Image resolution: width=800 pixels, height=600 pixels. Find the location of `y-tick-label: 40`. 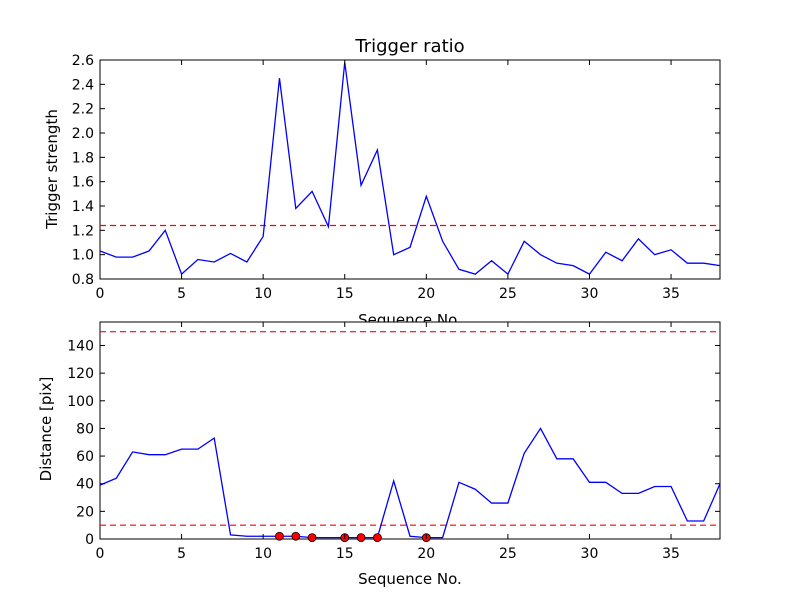

y-tick-label: 40 is located at coordinates (85, 485).